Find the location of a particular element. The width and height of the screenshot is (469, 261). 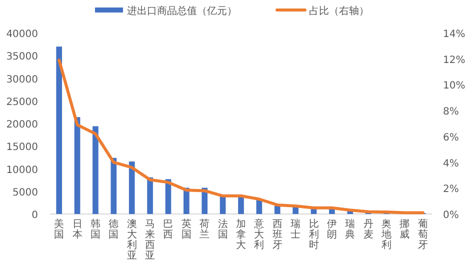

x-tick-label: 伊朗 is located at coordinates (331, 229).